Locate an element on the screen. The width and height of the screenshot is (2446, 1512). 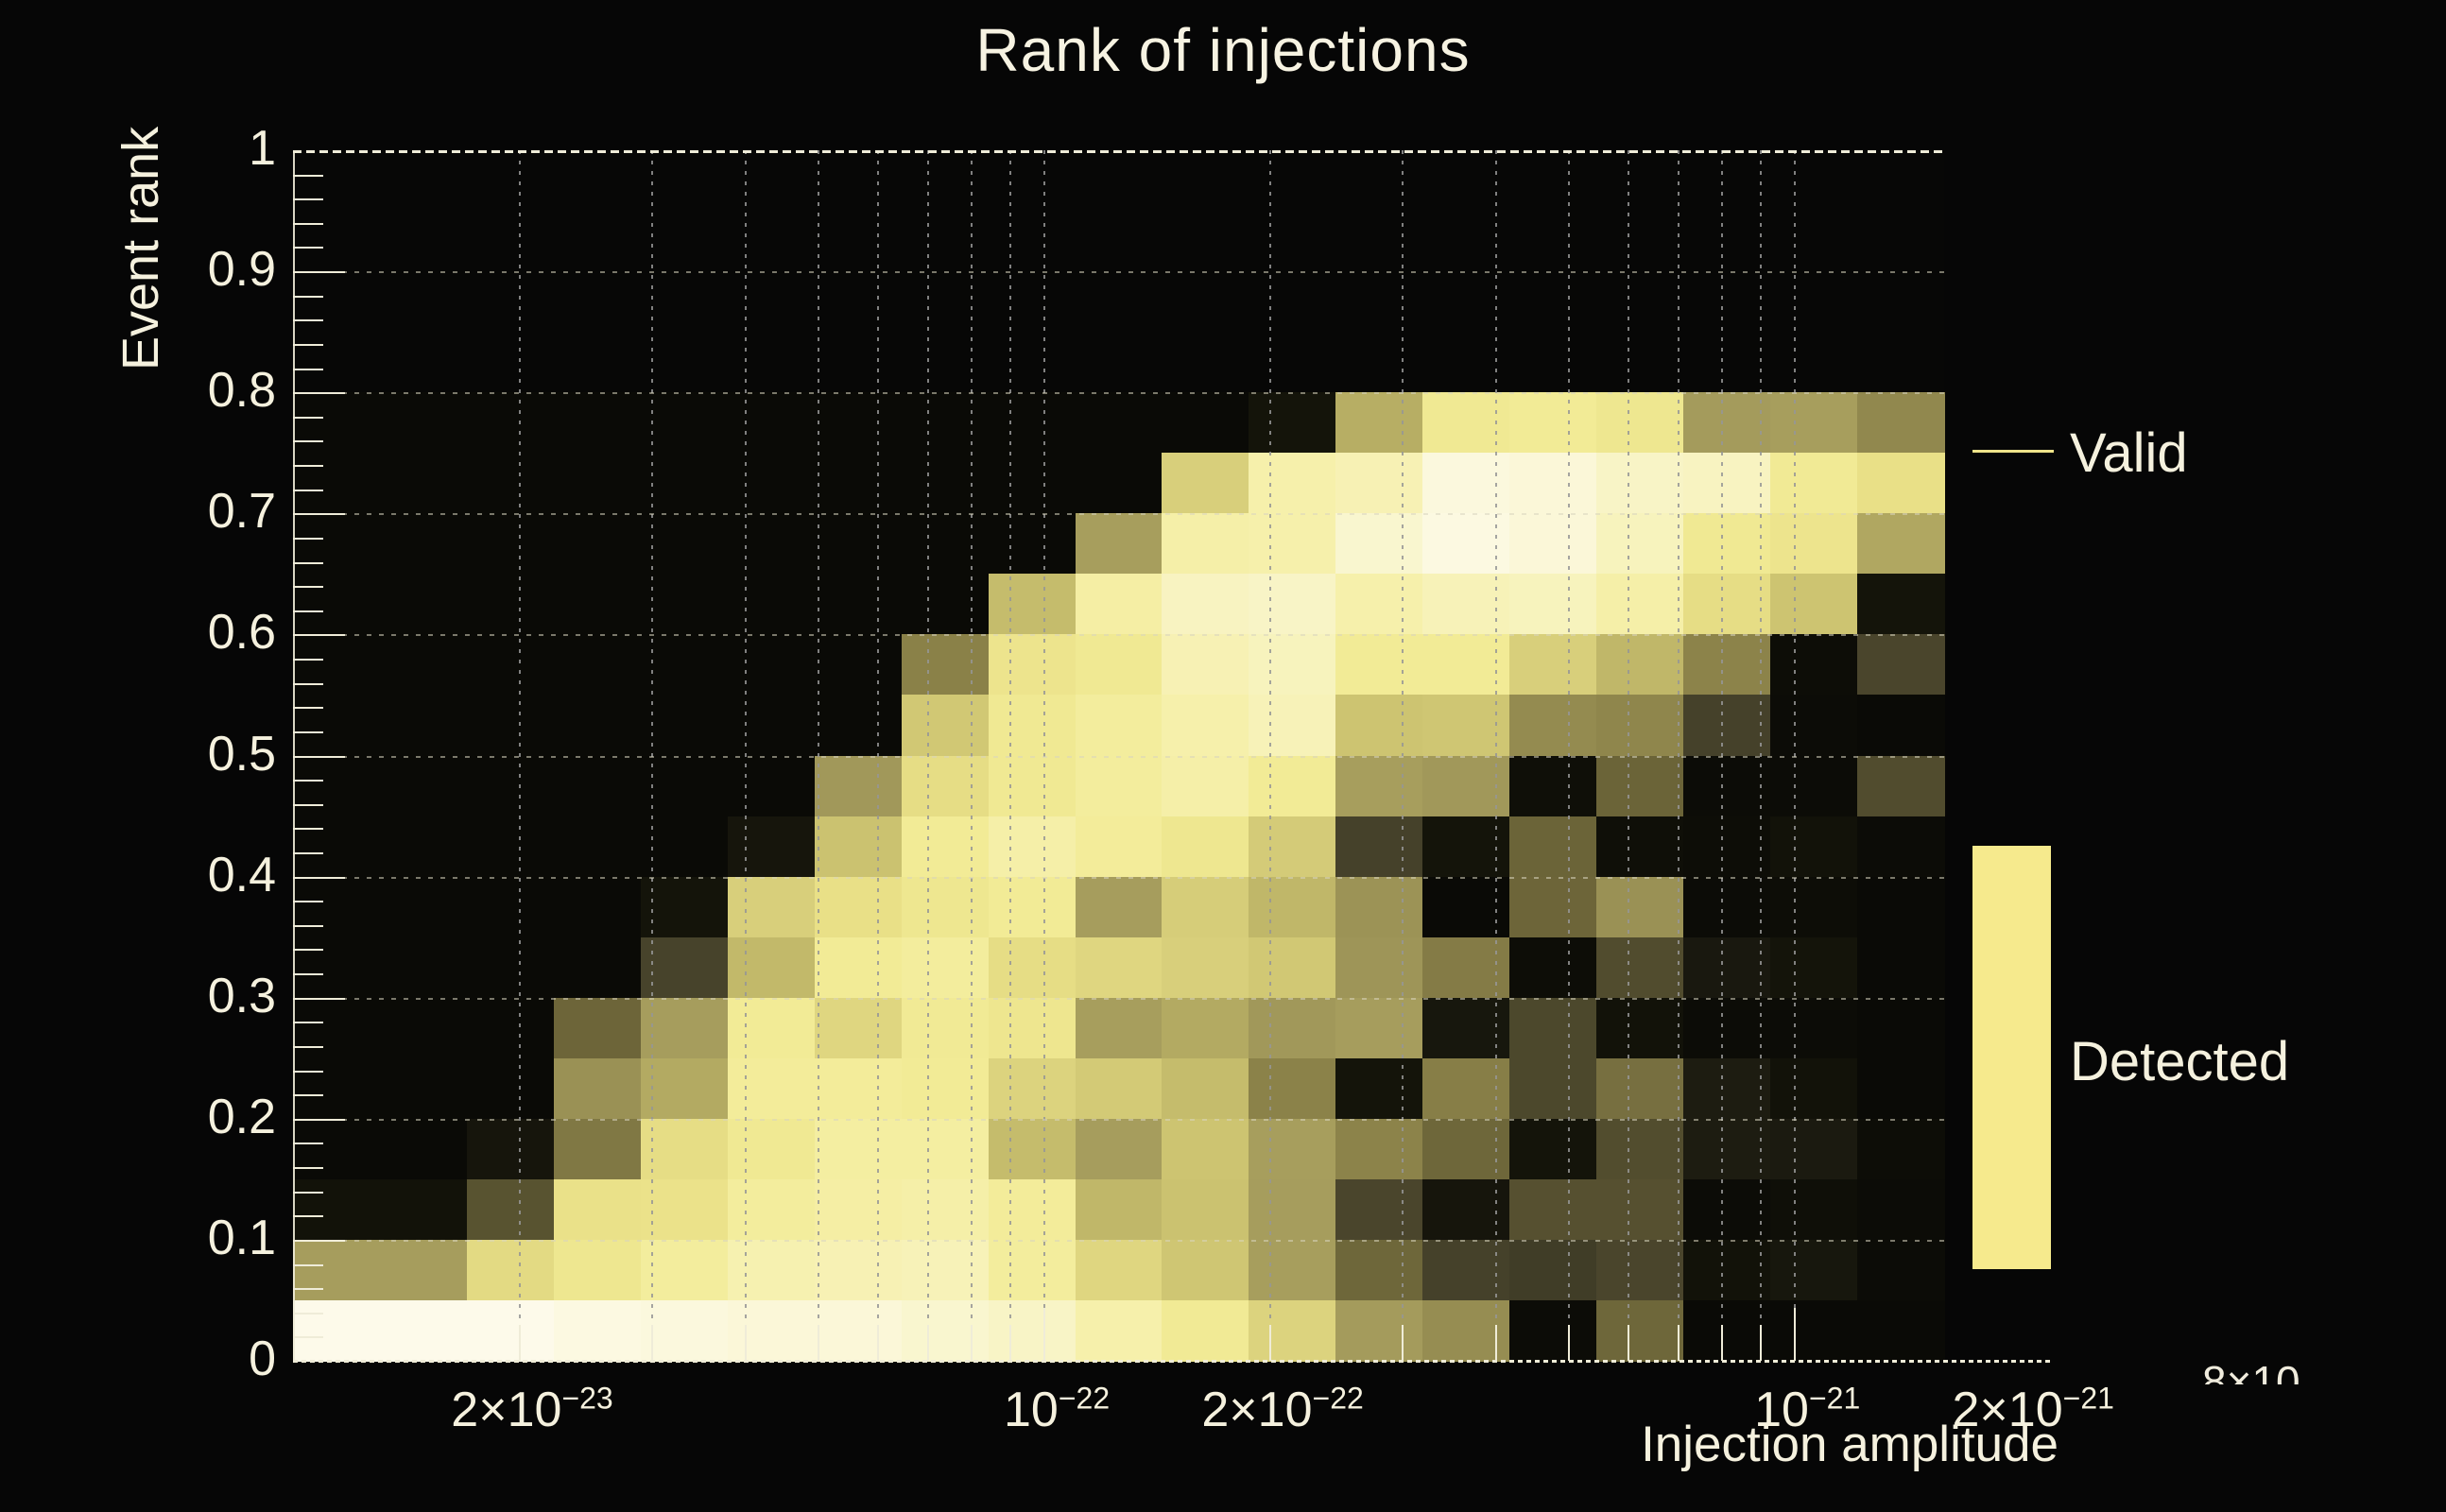
y-tick-label: 0.6 is located at coordinates (241, 633).